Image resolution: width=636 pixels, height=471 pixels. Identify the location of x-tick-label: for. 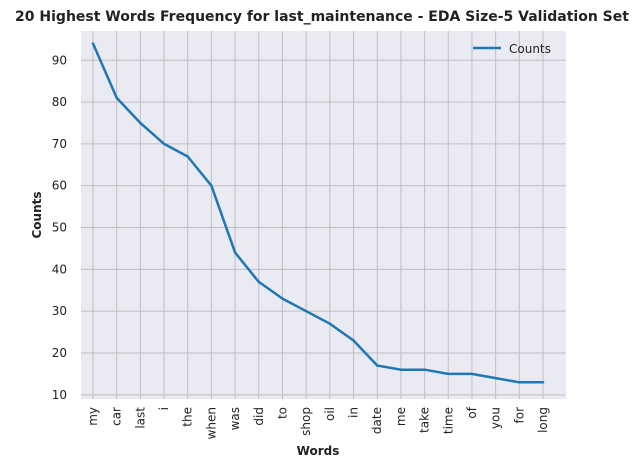
(519, 415).